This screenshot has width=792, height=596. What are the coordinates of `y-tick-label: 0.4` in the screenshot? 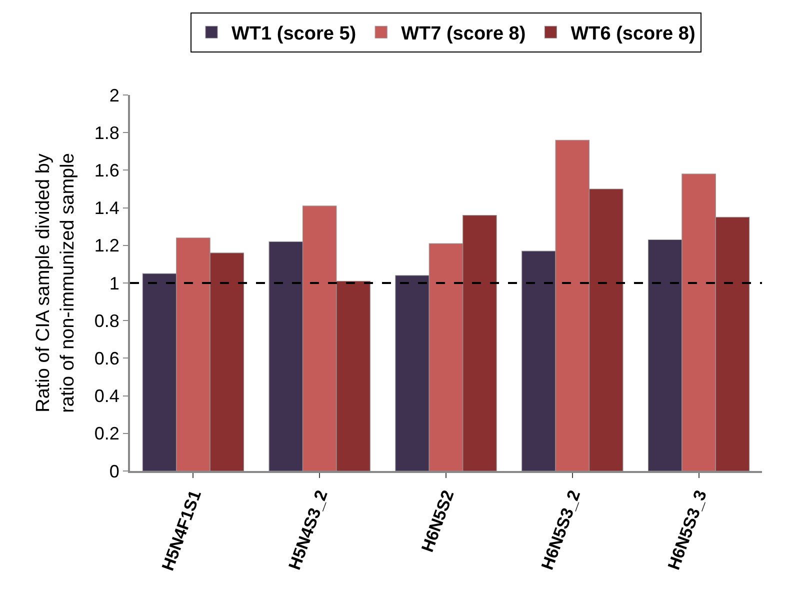 It's located at (107, 396).